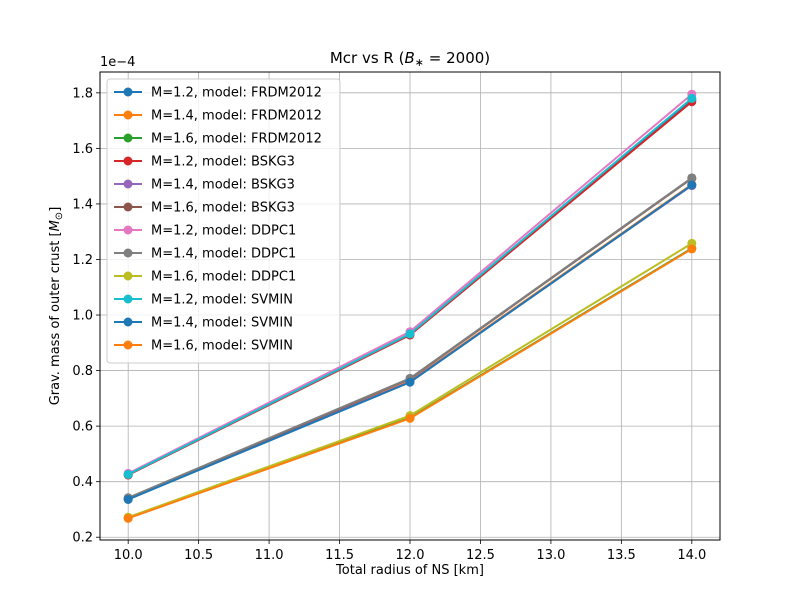 The width and height of the screenshot is (800, 600). Describe the element at coordinates (128, 555) in the screenshot. I see `x-tick-label: 10.0` at that location.